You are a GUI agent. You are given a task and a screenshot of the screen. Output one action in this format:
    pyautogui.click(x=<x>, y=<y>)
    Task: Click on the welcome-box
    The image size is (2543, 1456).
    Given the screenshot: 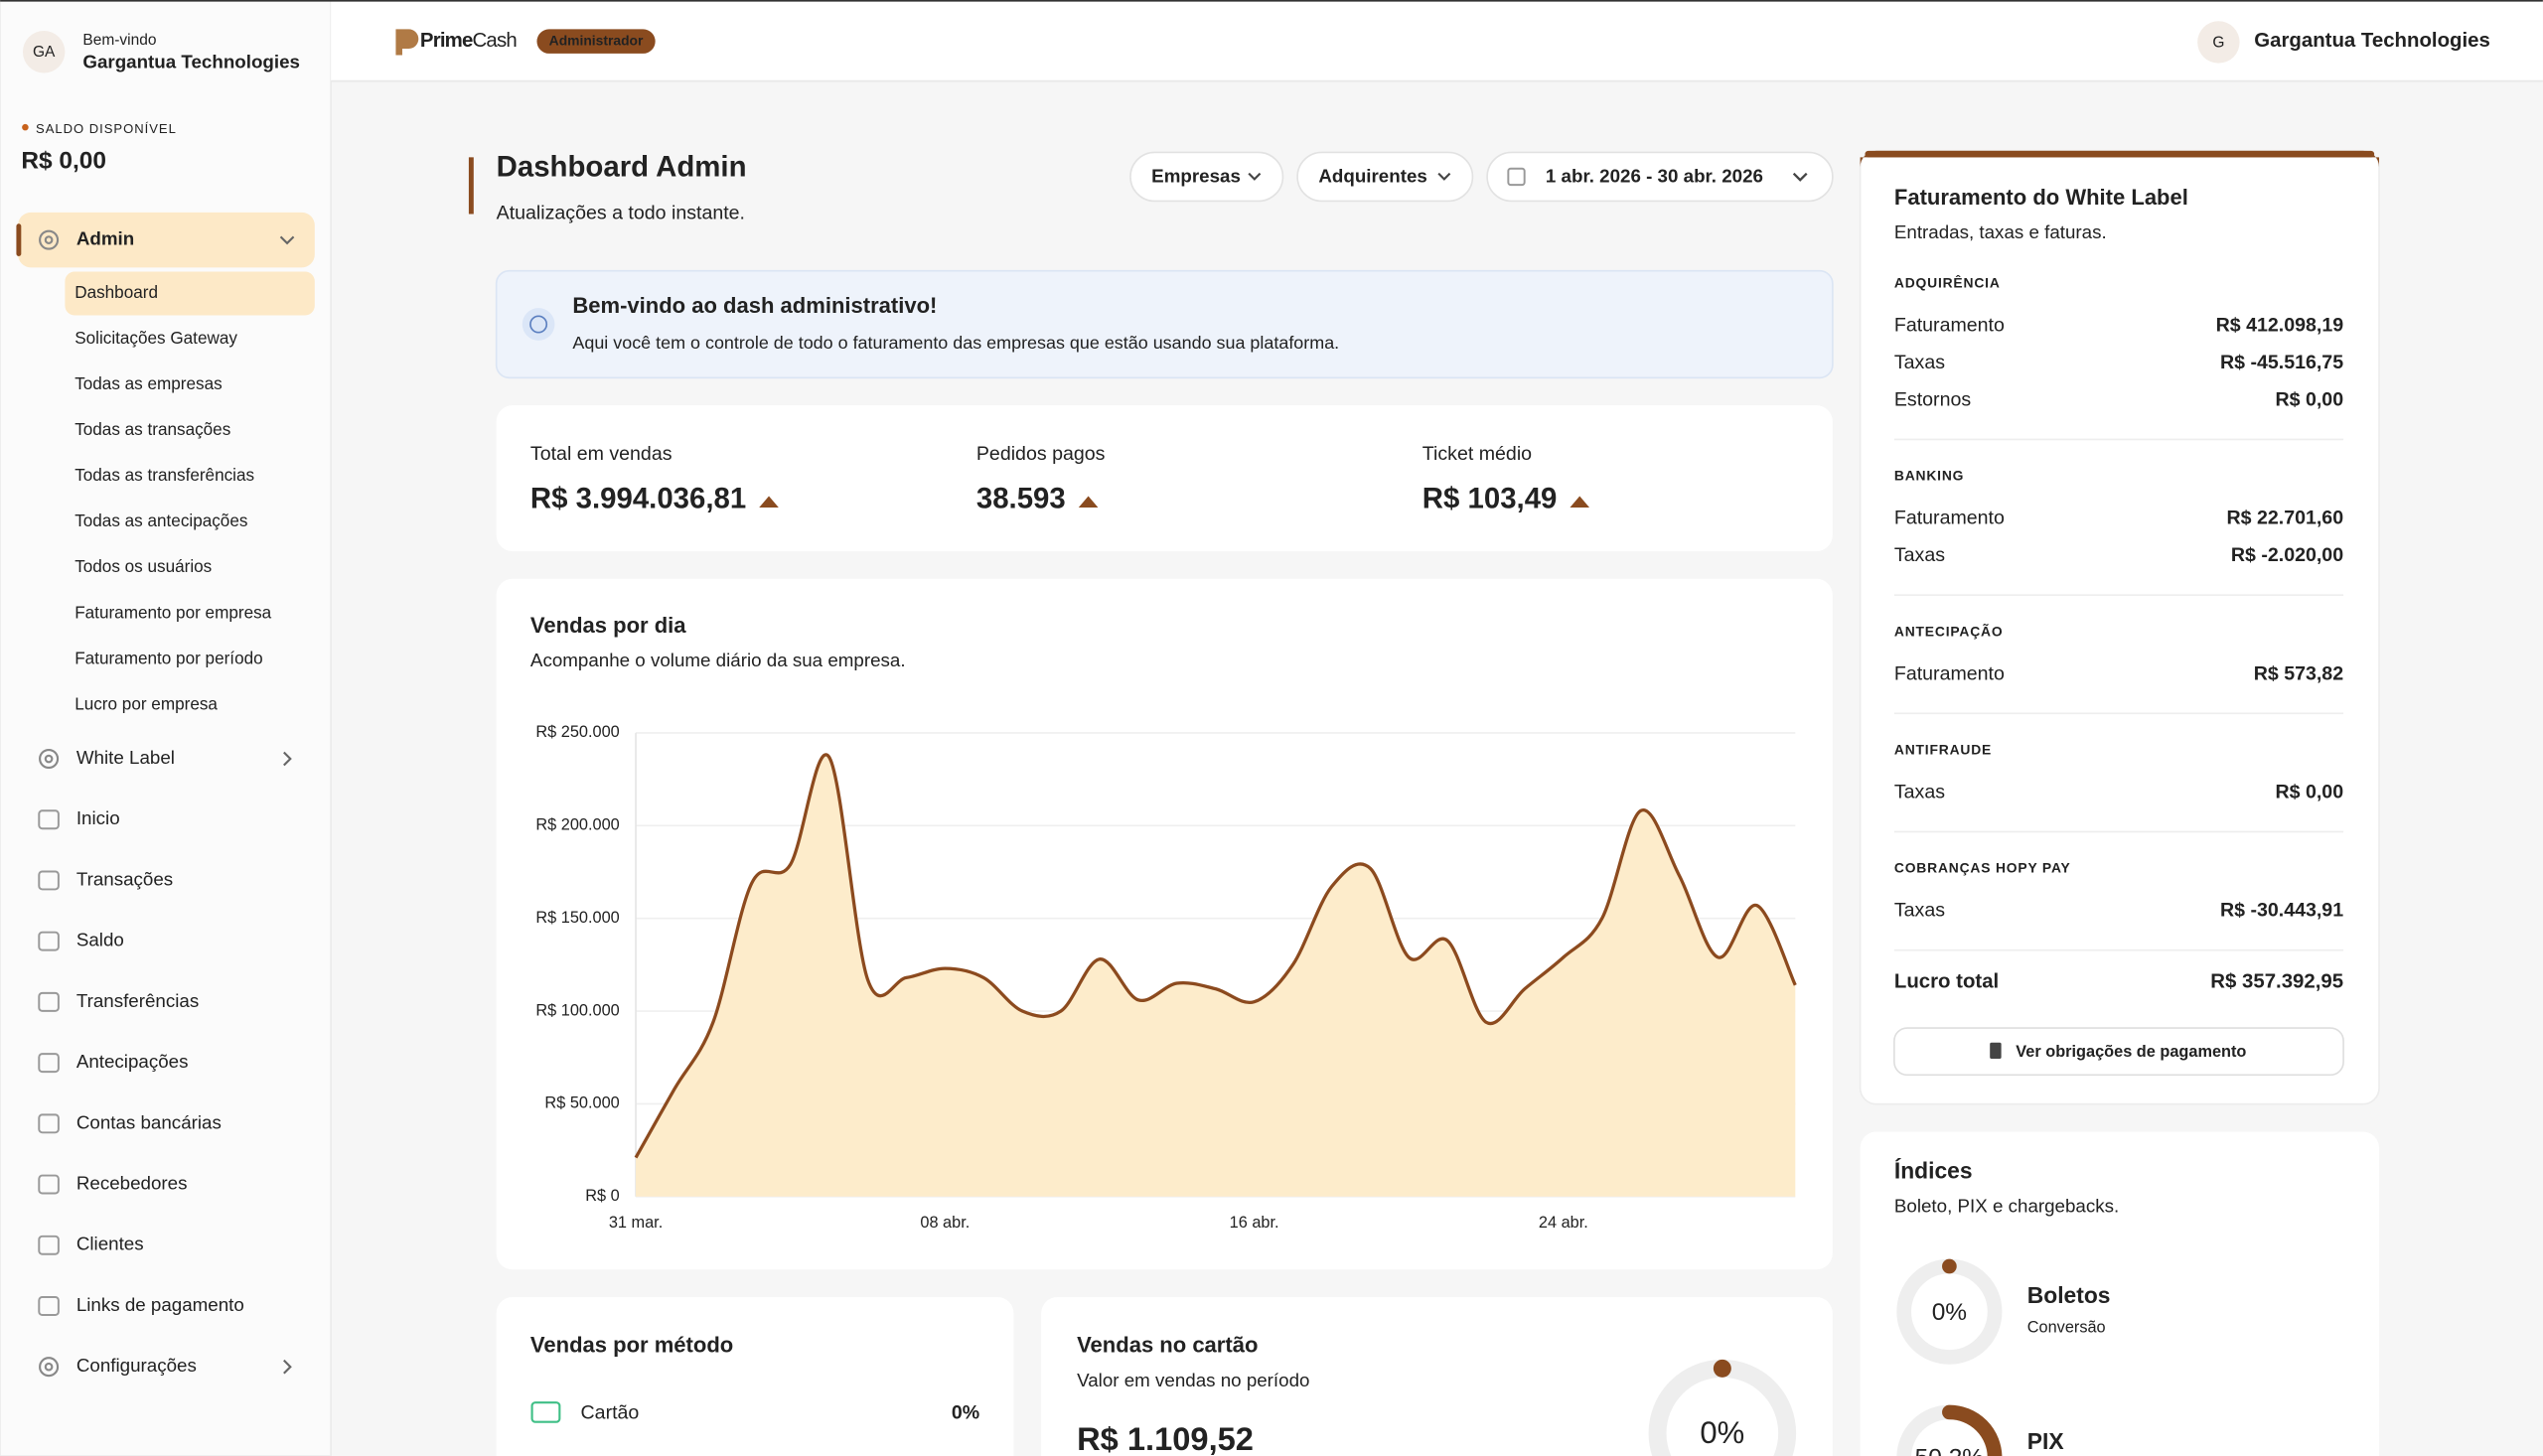 What is the action you would take?
    pyautogui.click(x=1164, y=324)
    